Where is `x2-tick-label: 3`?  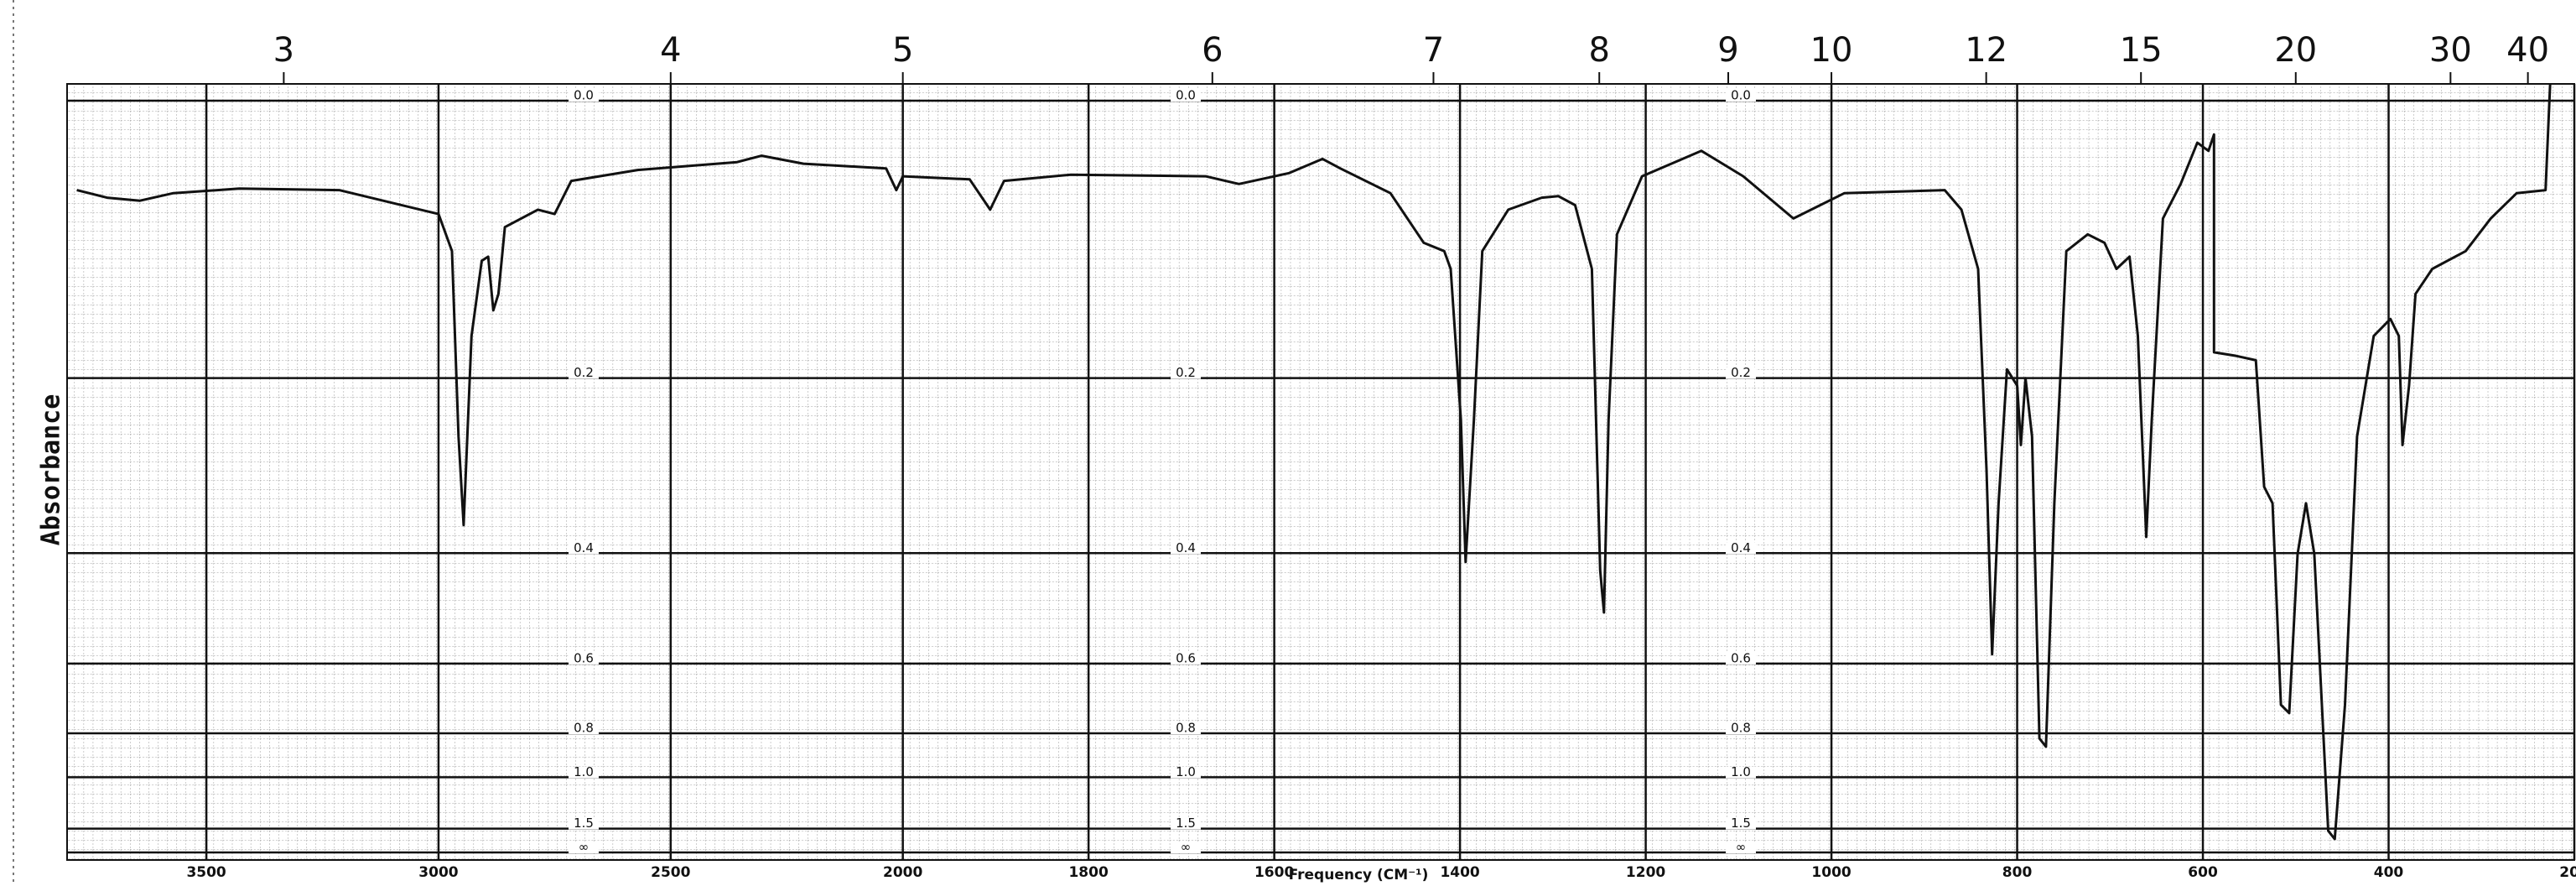 x2-tick-label: 3 is located at coordinates (283, 50).